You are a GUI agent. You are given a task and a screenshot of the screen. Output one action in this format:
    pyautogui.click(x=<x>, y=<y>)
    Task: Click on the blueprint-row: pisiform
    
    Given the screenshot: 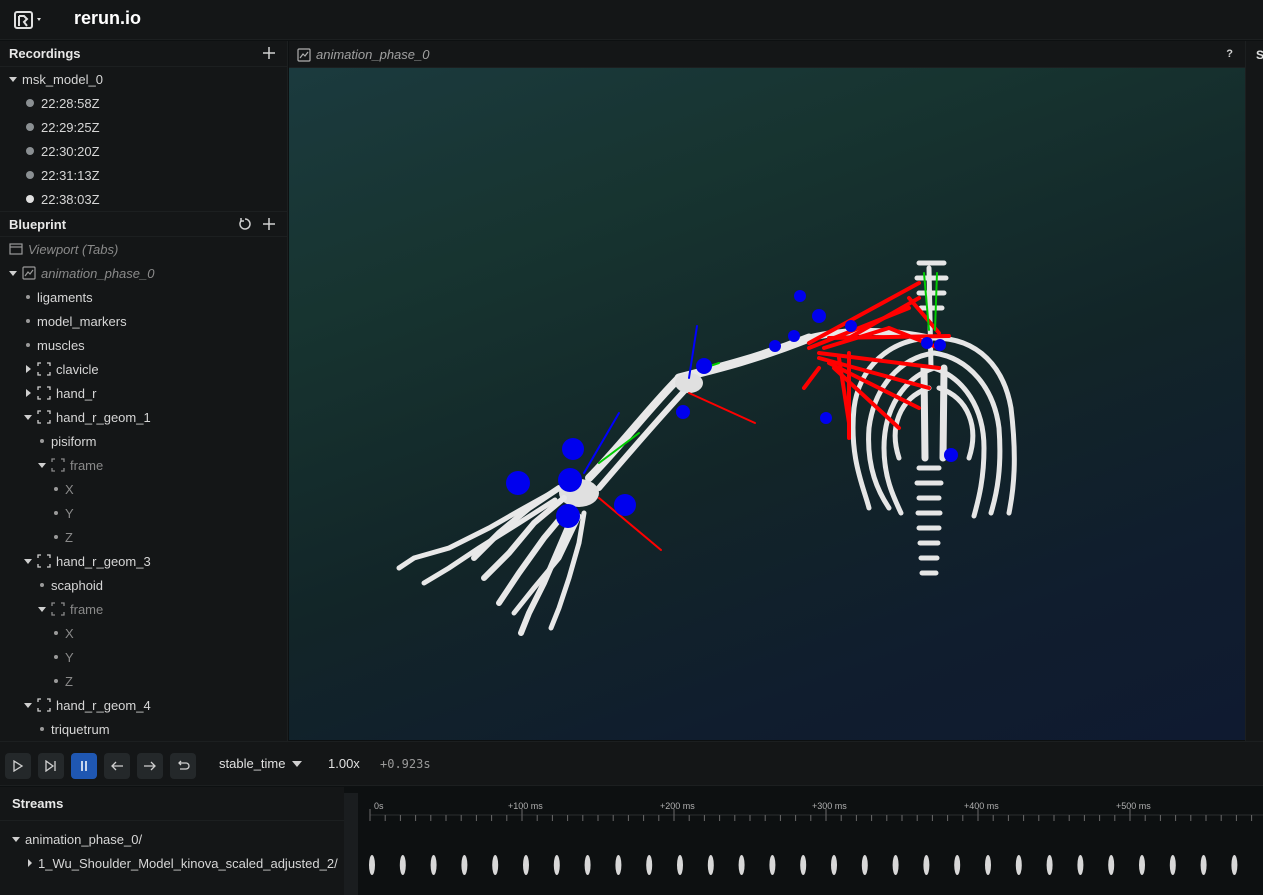 What is the action you would take?
    pyautogui.click(x=143, y=441)
    